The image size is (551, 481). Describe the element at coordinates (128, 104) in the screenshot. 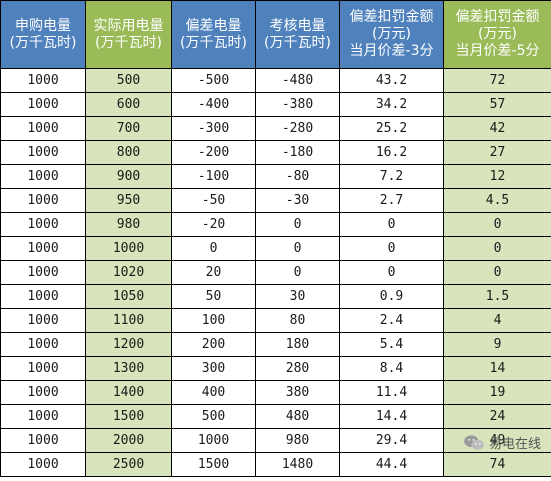

I see `cell-actual-energy: 600` at that location.